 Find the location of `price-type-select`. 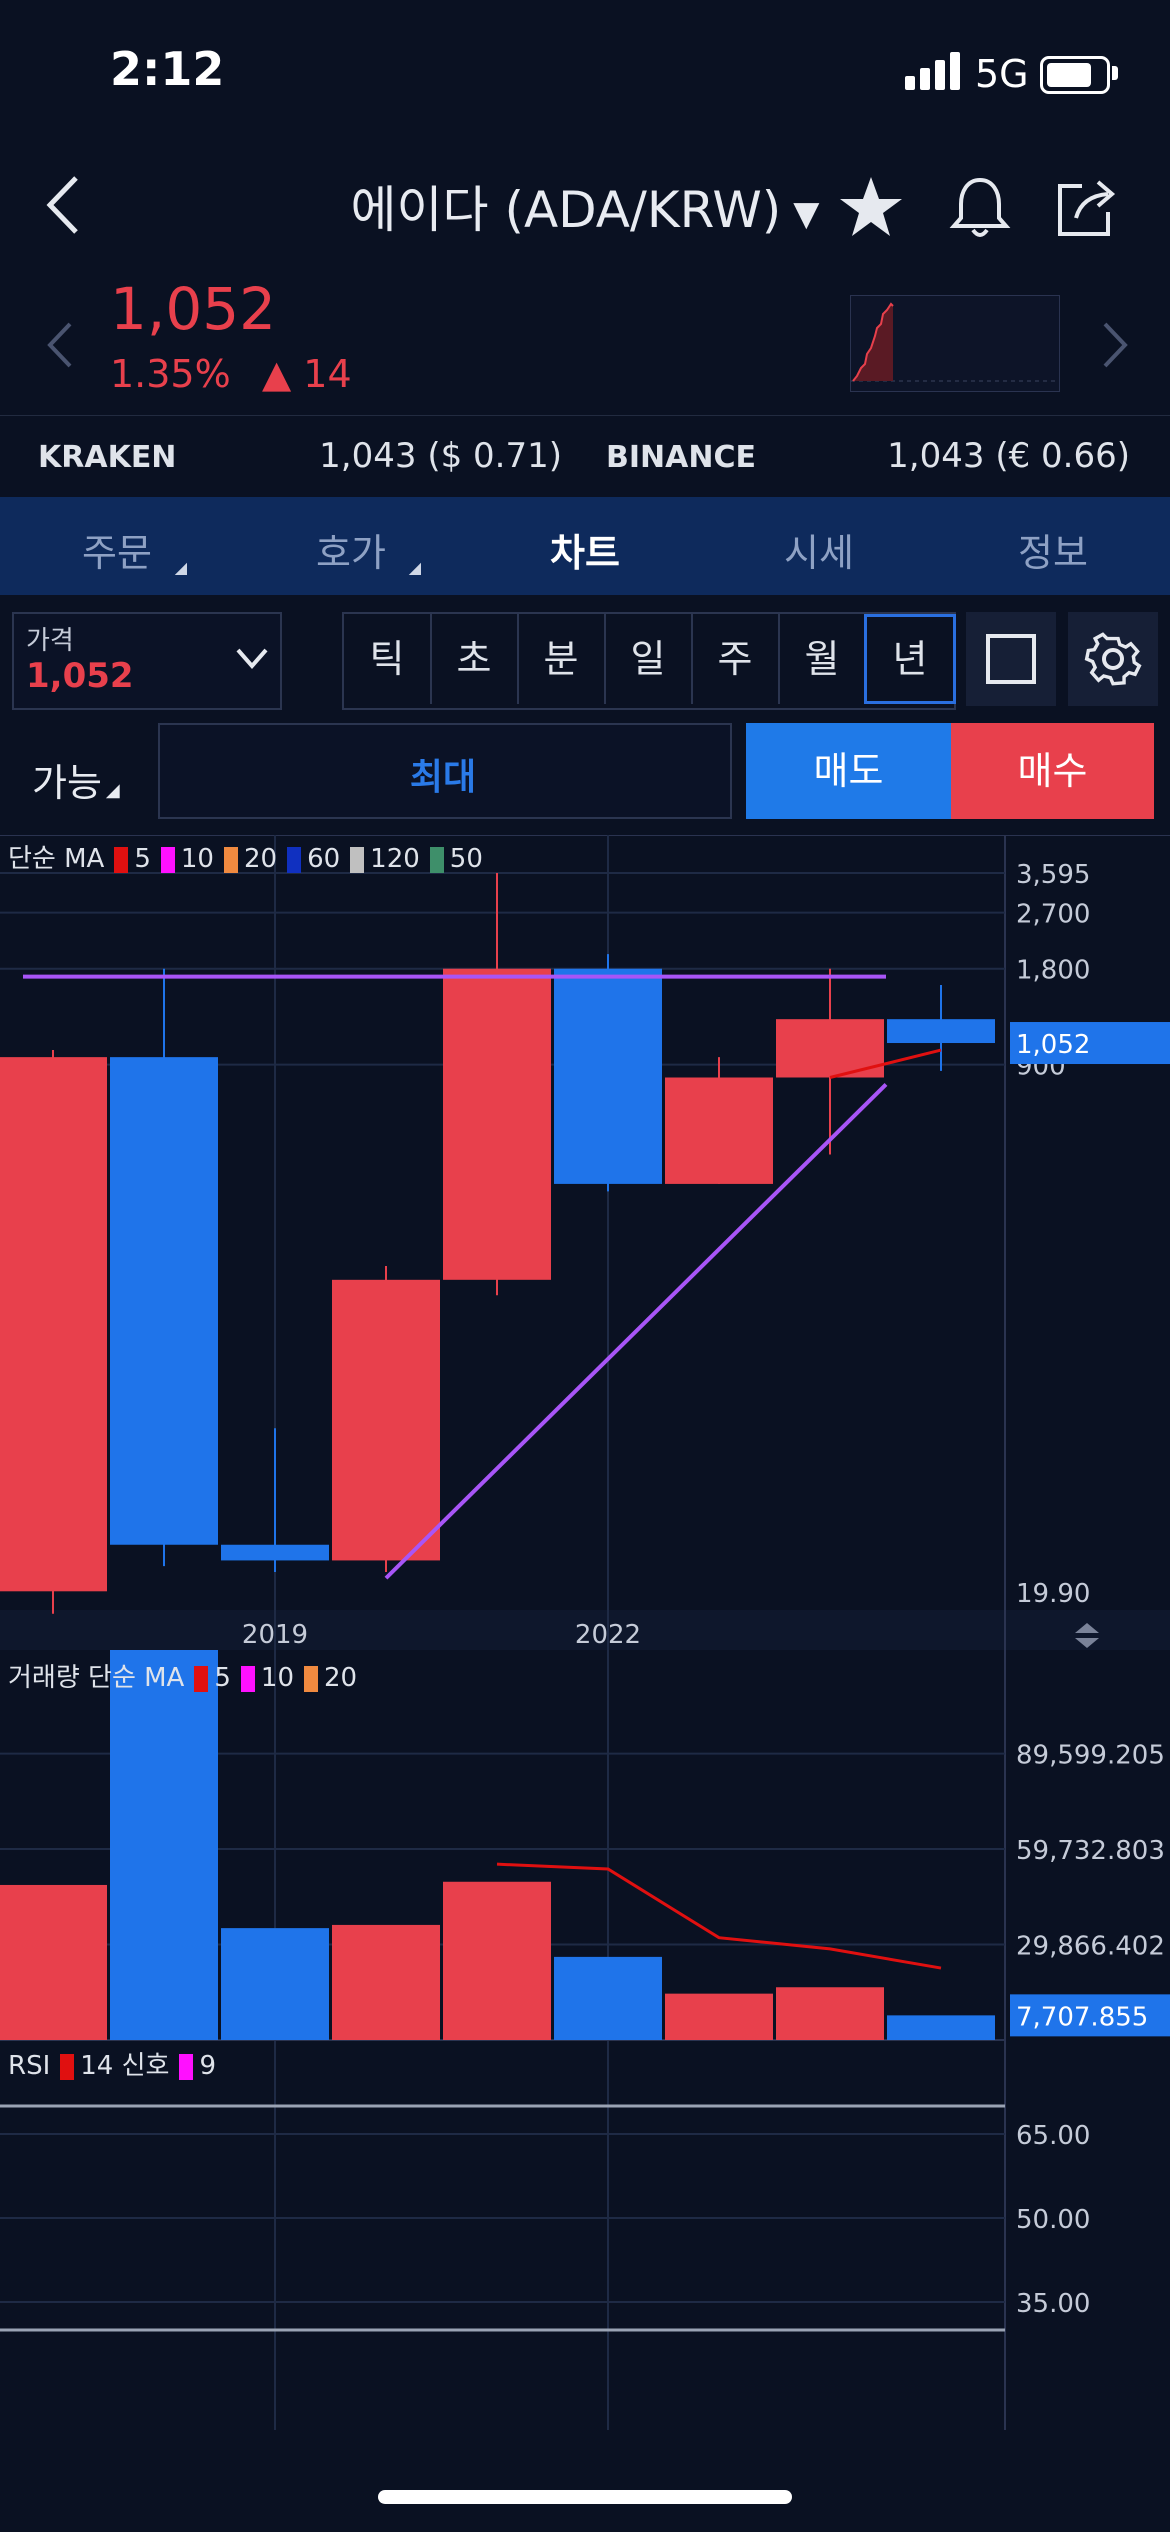

price-type-select is located at coordinates (147, 661).